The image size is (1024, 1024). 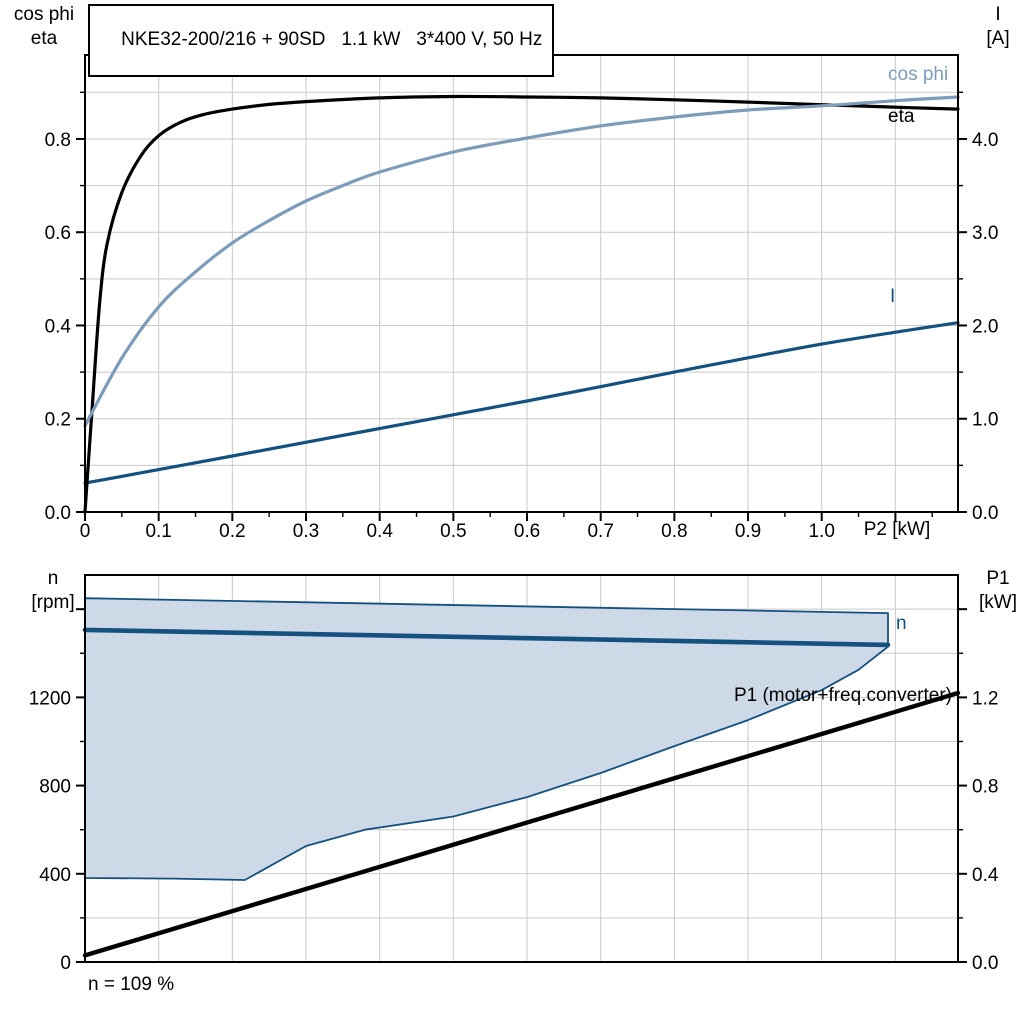 I want to click on y-left-tick-label: 0.6, so click(x=58, y=233).